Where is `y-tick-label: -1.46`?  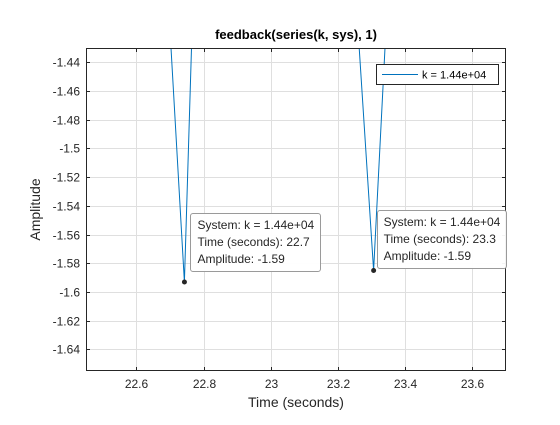
y-tick-label: -1.46 is located at coordinates (67, 92).